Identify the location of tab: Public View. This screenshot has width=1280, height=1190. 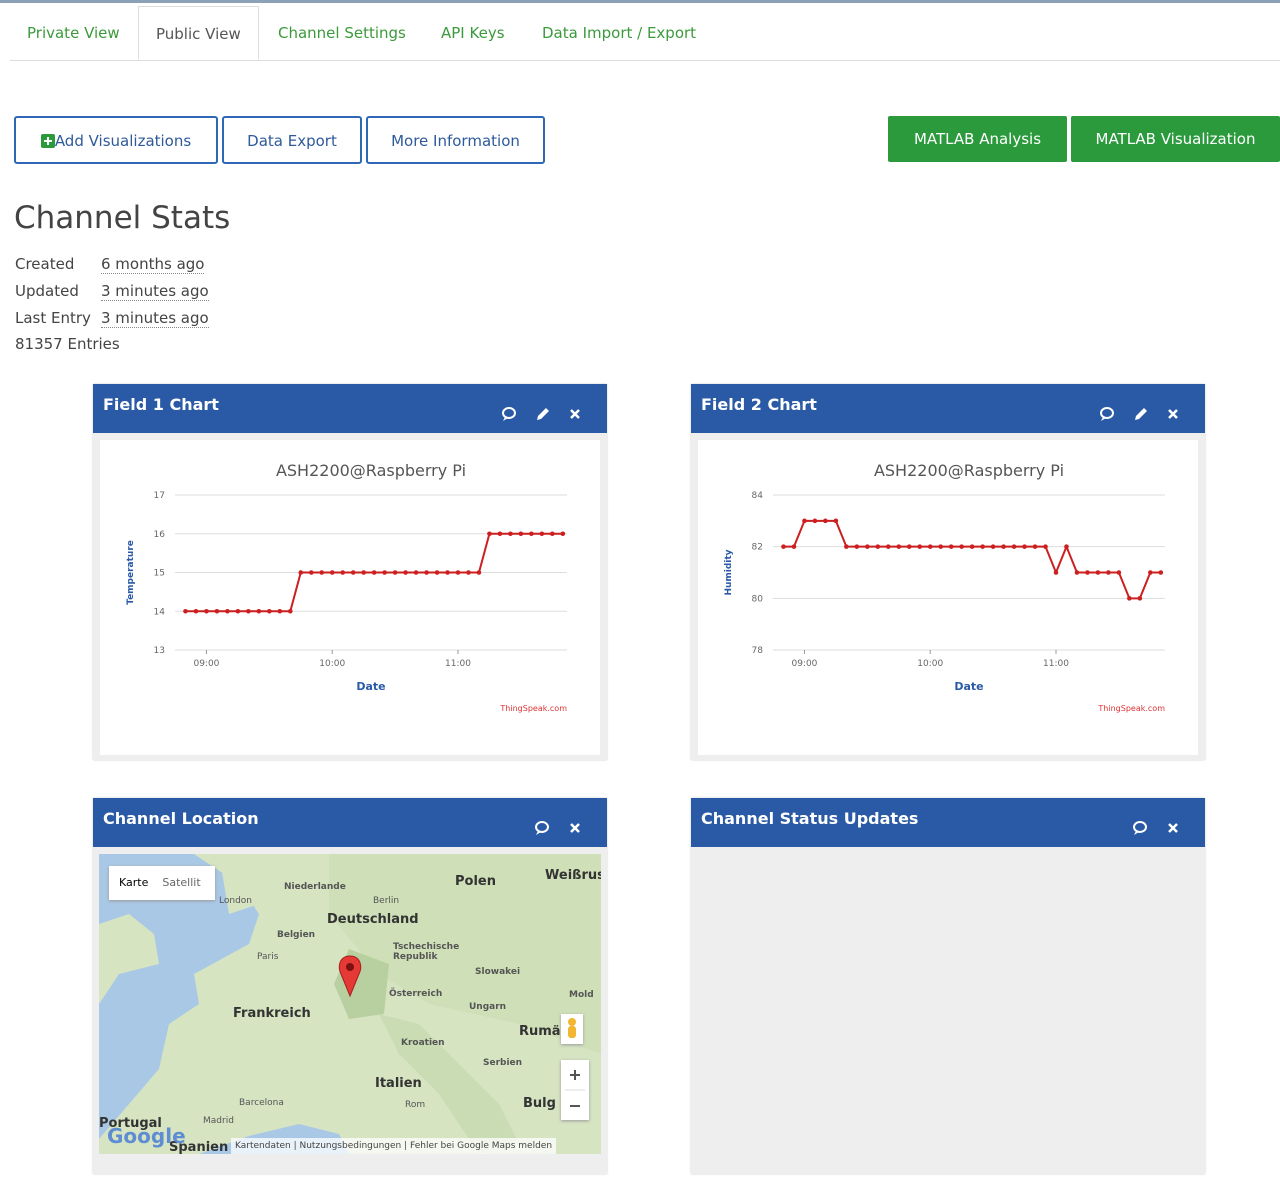
(198, 33).